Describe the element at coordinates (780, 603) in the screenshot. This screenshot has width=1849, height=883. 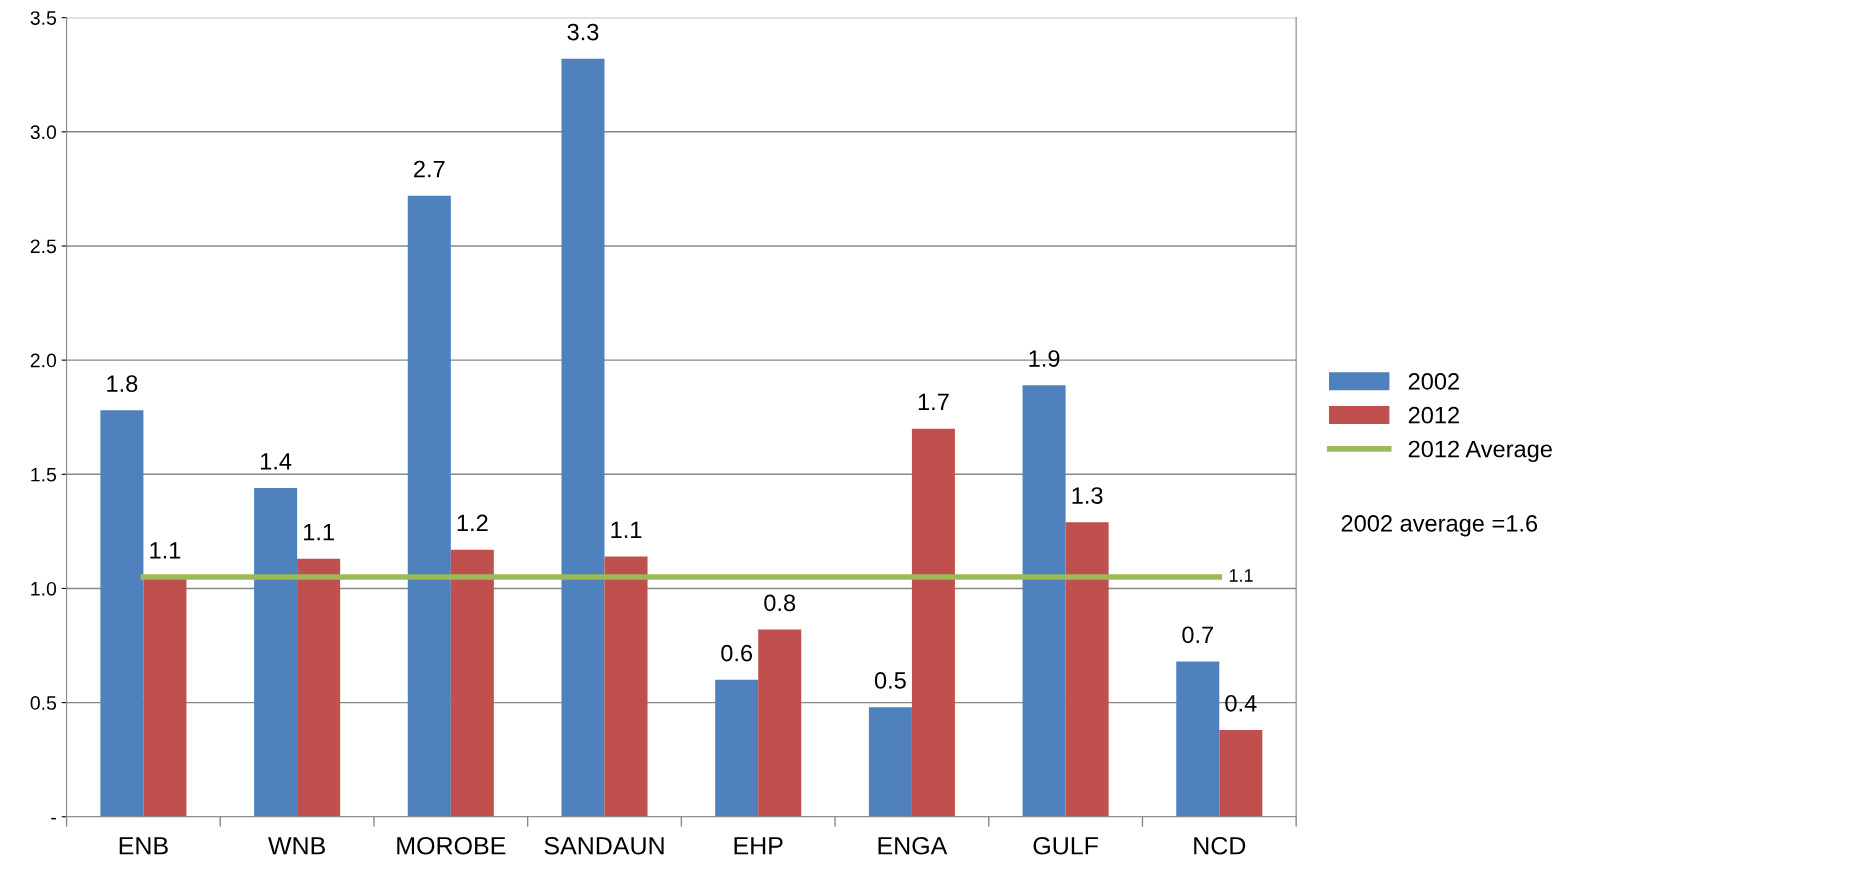
I see `data-label: 0.8` at that location.